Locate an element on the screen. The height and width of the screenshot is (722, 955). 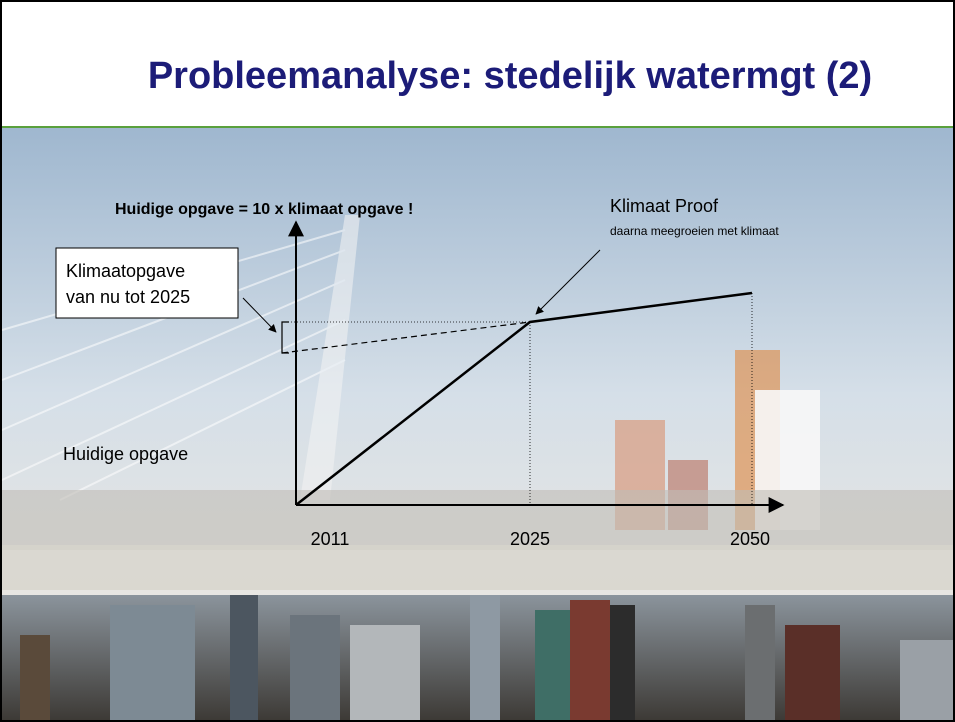
dashed-line is located at coordinates (406, 337).